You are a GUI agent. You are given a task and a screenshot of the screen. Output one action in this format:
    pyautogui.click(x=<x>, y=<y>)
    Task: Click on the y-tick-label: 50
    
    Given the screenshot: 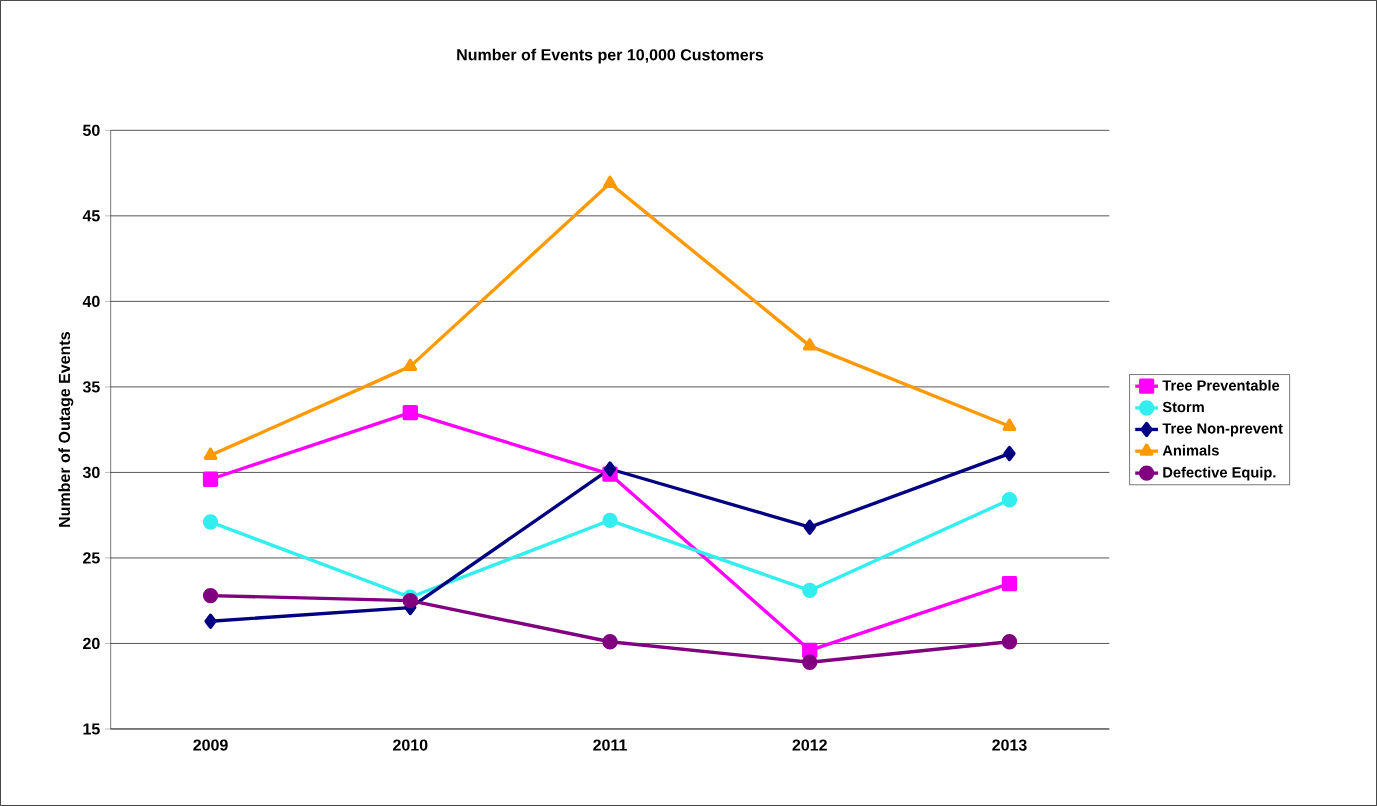 What is the action you would take?
    pyautogui.click(x=91, y=130)
    